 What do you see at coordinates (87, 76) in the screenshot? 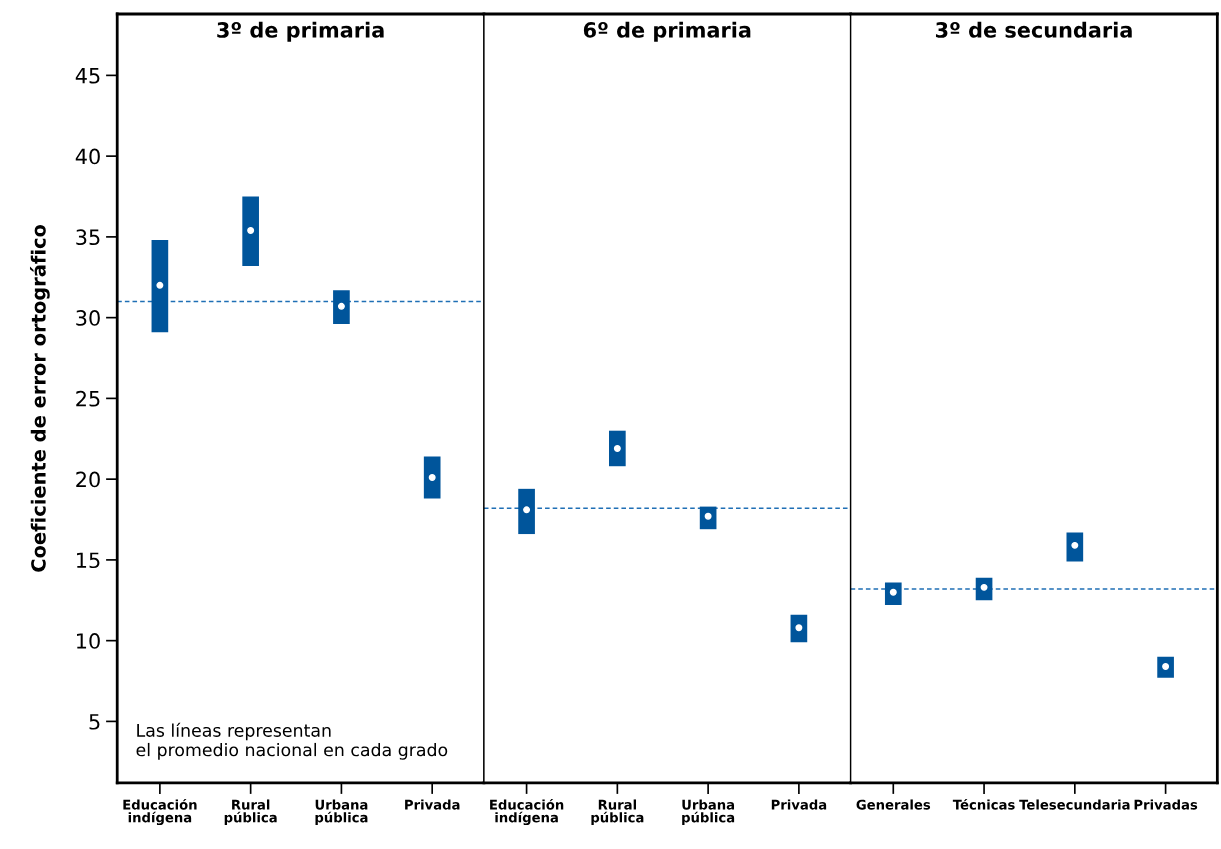
I see `y-tick-label: 45` at bounding box center [87, 76].